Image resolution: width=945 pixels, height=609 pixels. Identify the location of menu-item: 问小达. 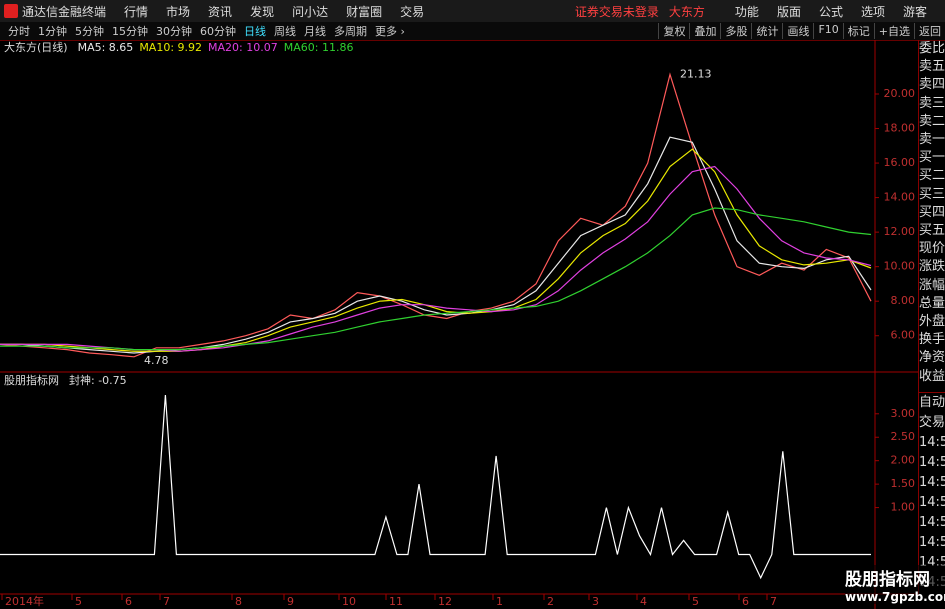
(310, 11).